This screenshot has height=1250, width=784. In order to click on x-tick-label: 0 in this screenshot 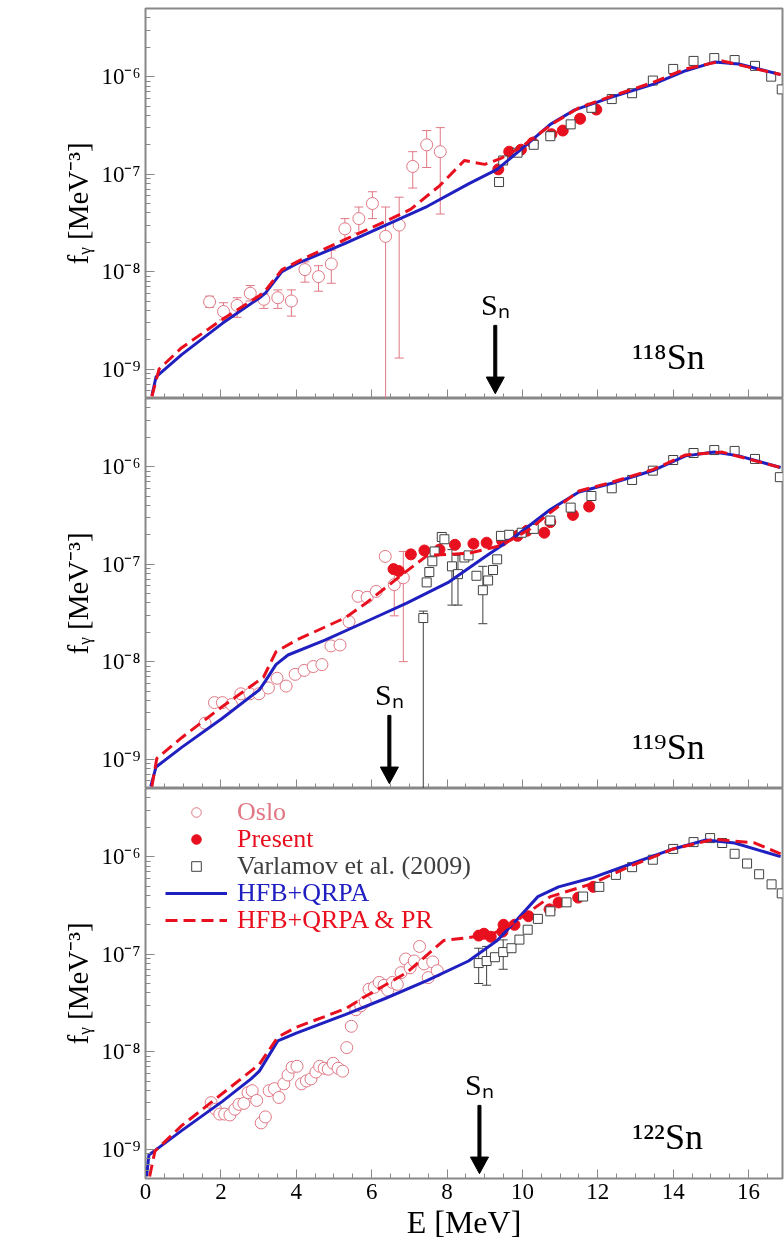, I will do `click(145, 1191)`.